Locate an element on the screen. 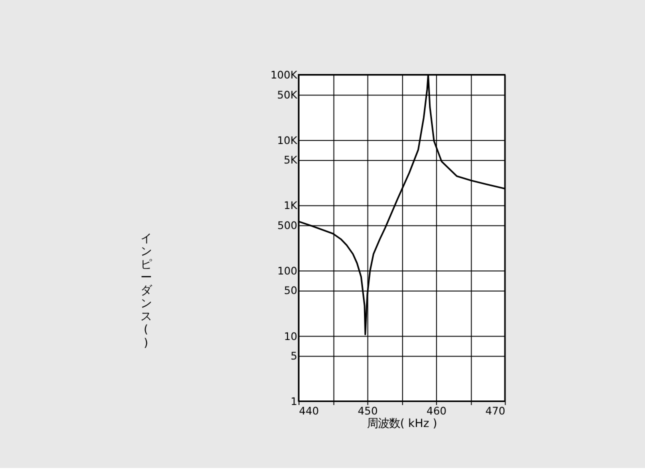 This screenshot has height=476, width=645. y-tick-label: 100 is located at coordinates (287, 271).